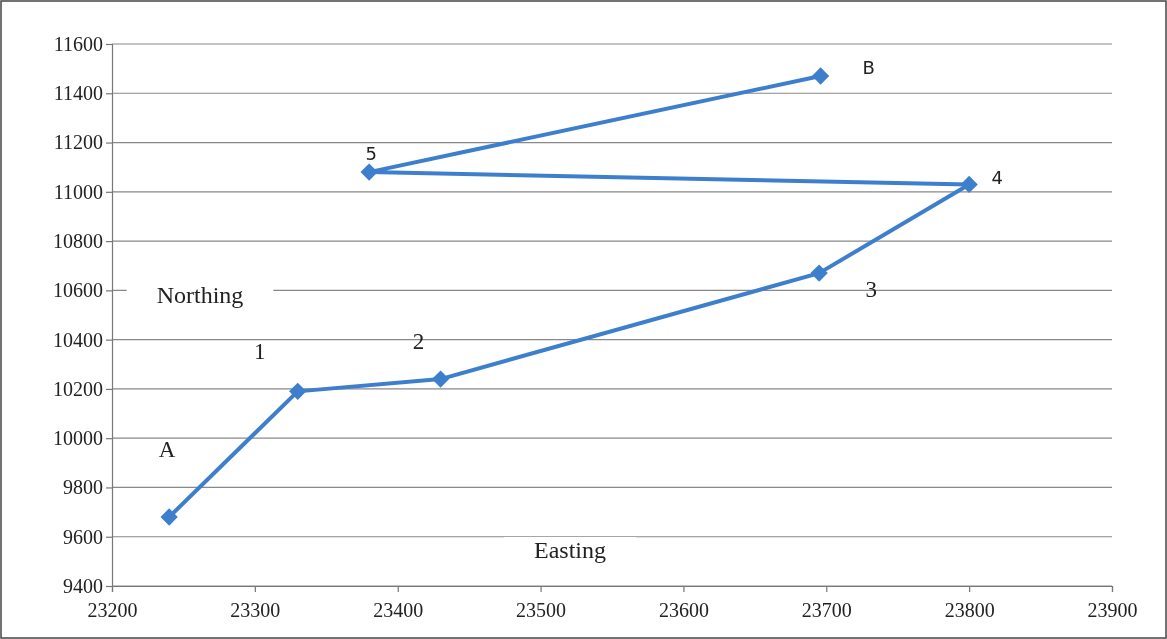 The width and height of the screenshot is (1167, 639). Describe the element at coordinates (78, 290) in the screenshot. I see `y-tick-label: 10600` at that location.